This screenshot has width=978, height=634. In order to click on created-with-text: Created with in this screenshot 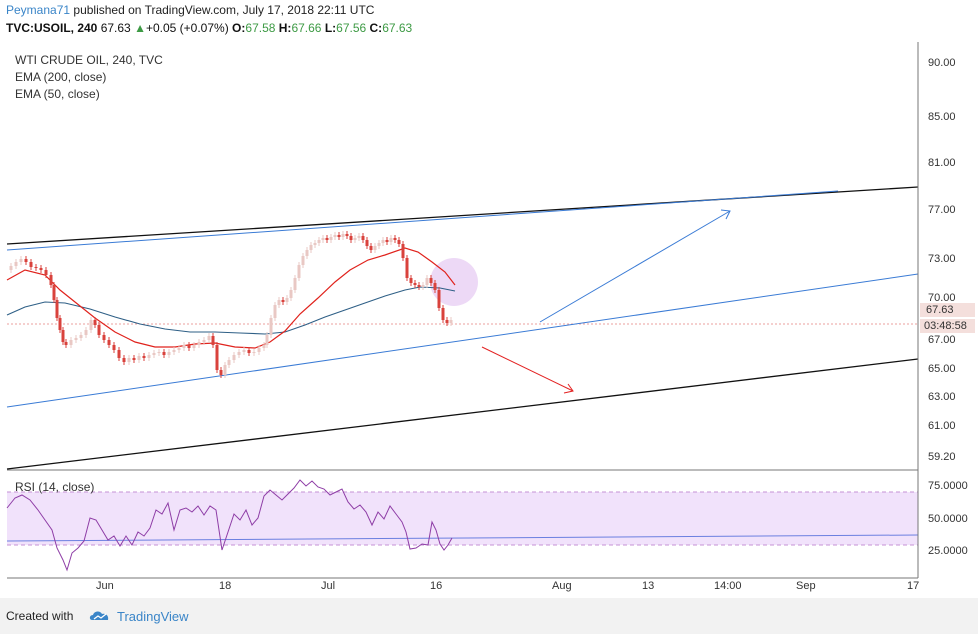, I will do `click(40, 616)`.